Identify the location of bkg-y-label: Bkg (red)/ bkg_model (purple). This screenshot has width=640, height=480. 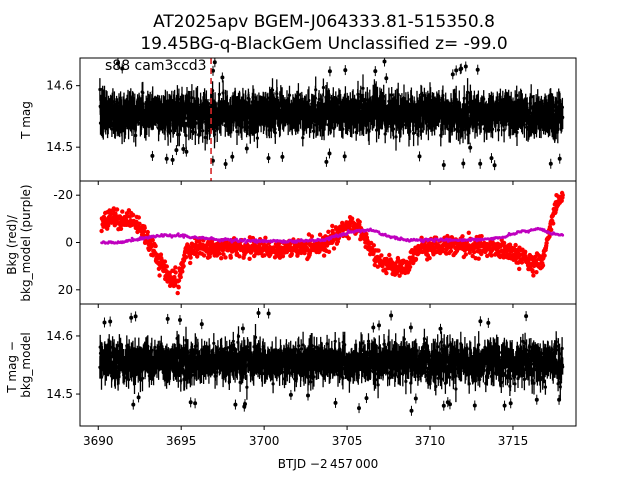
(19, 242).